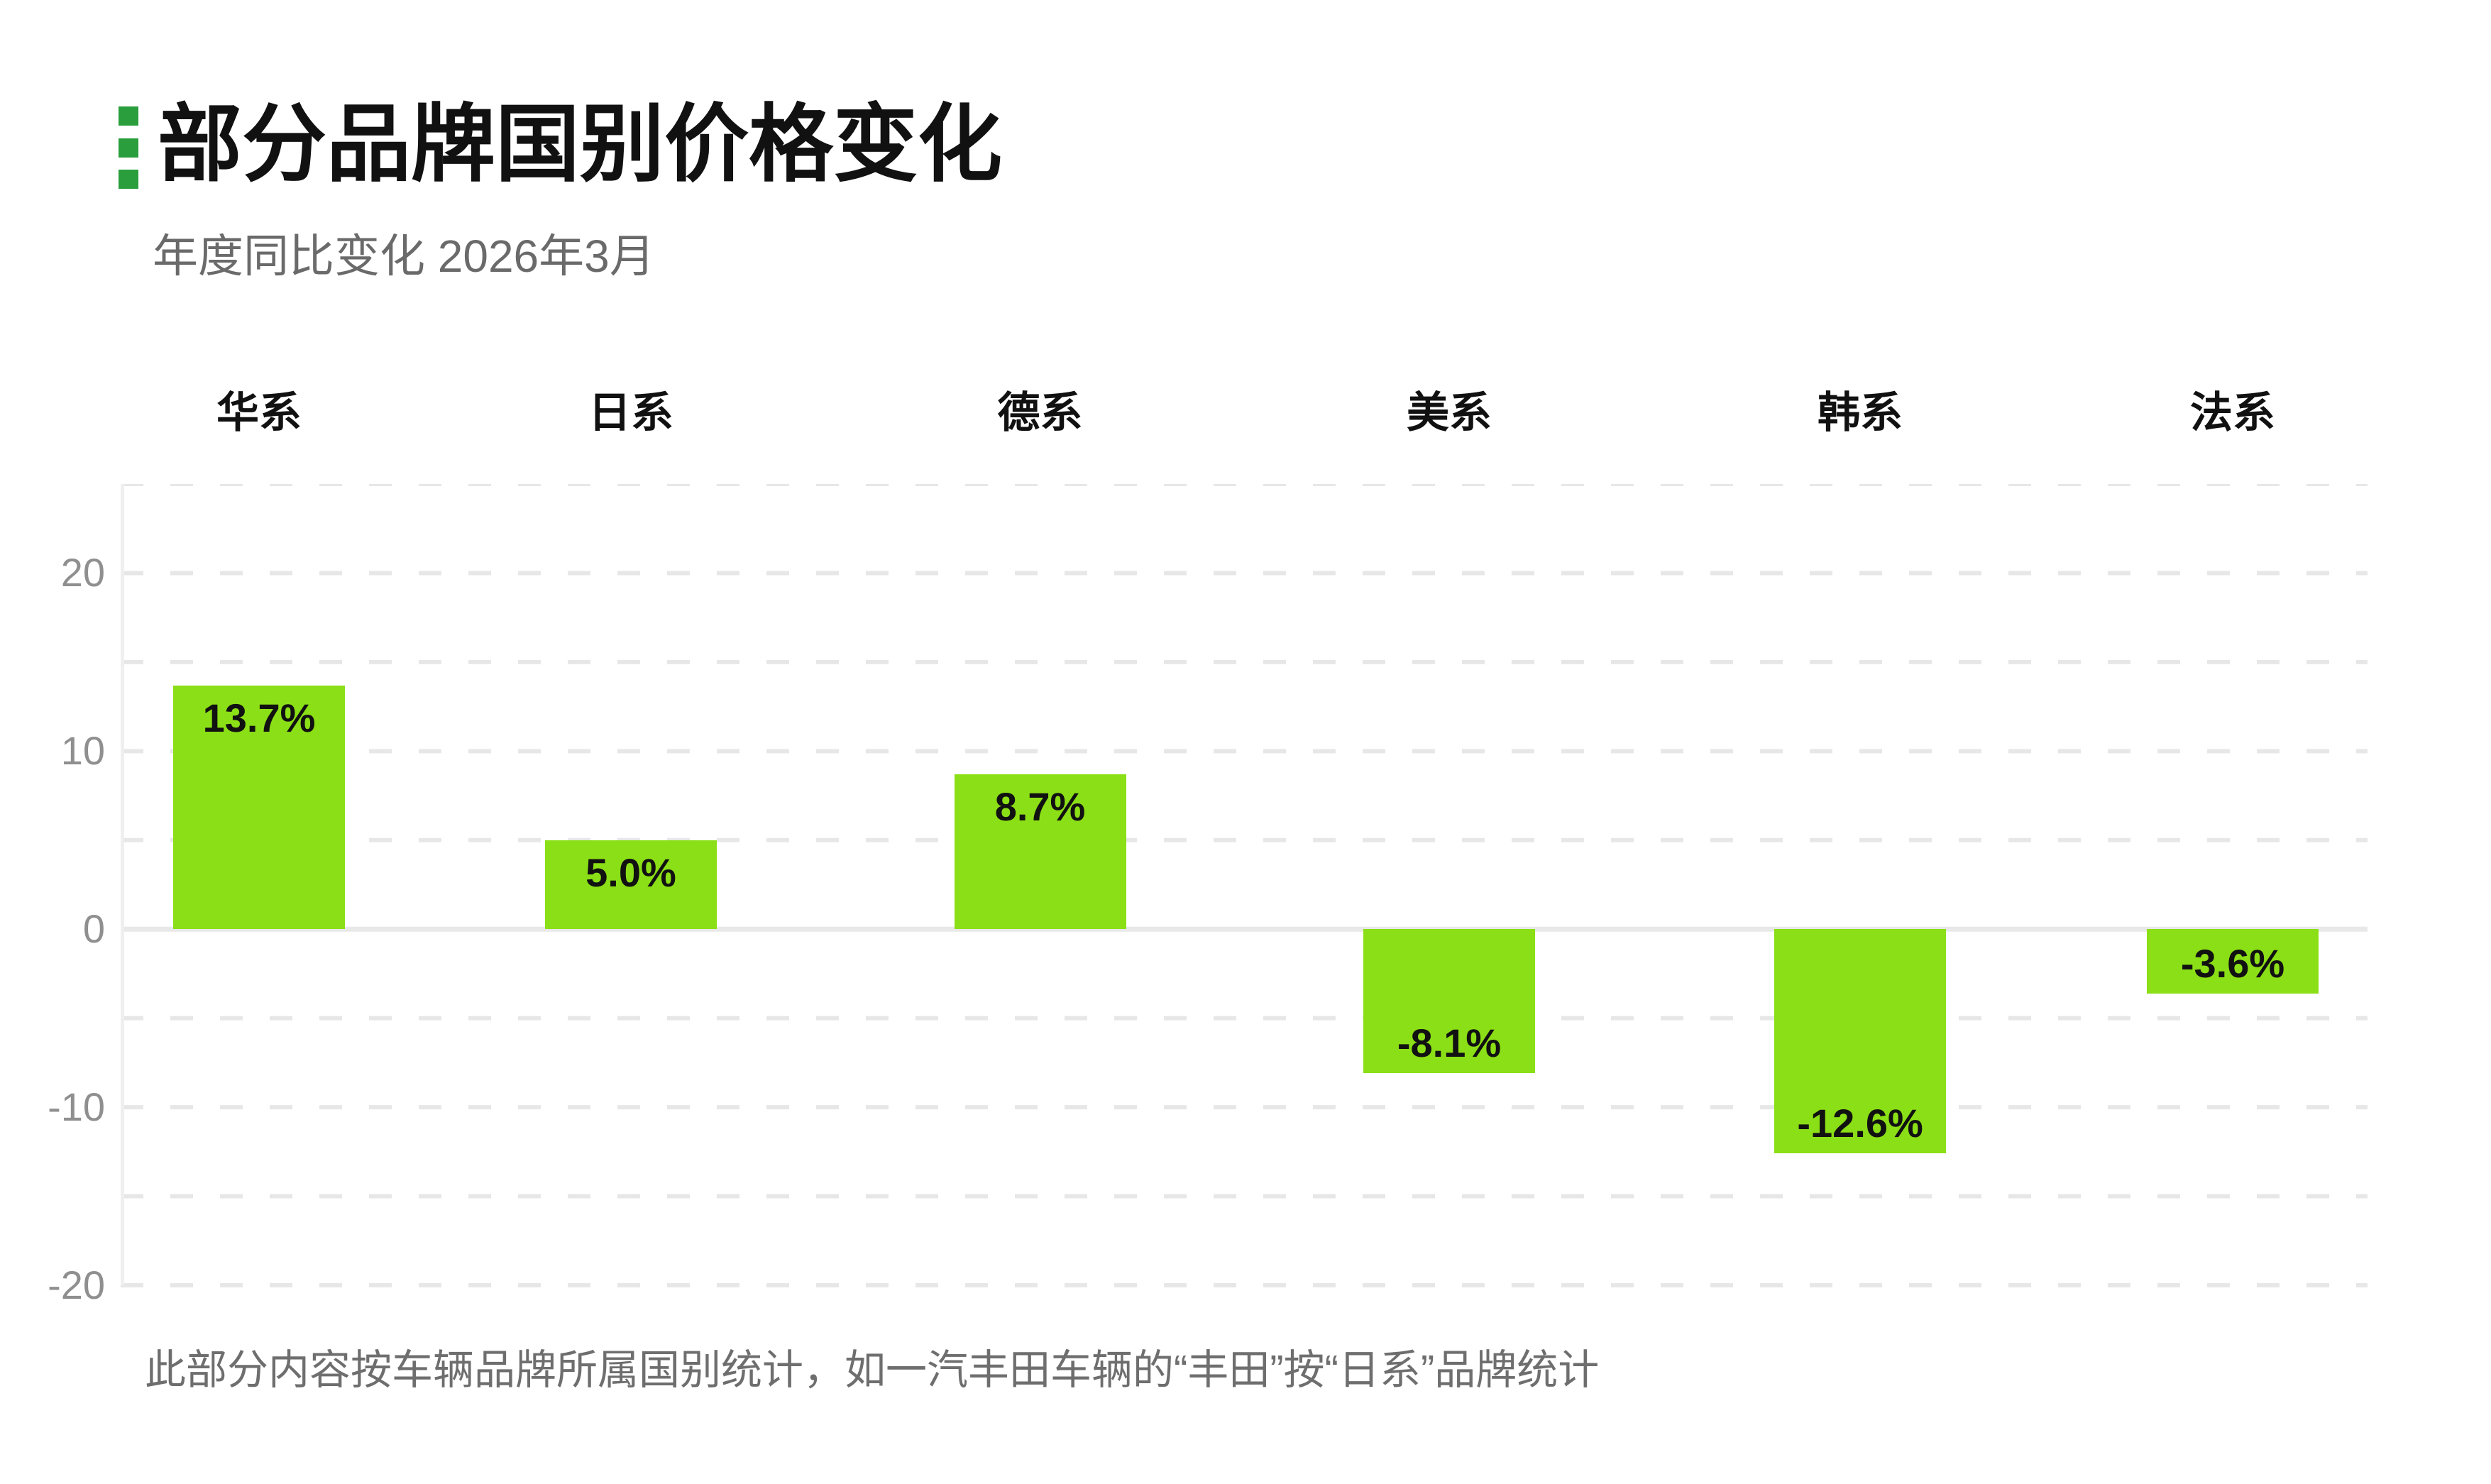 This screenshot has width=2491, height=1484. What do you see at coordinates (872, 1370) in the screenshot?
I see `footnote: 此部分内容按车辆品牌所属国别统计，如一汽丰田车辆的“丰田”按“日系”品牌统计` at bounding box center [872, 1370].